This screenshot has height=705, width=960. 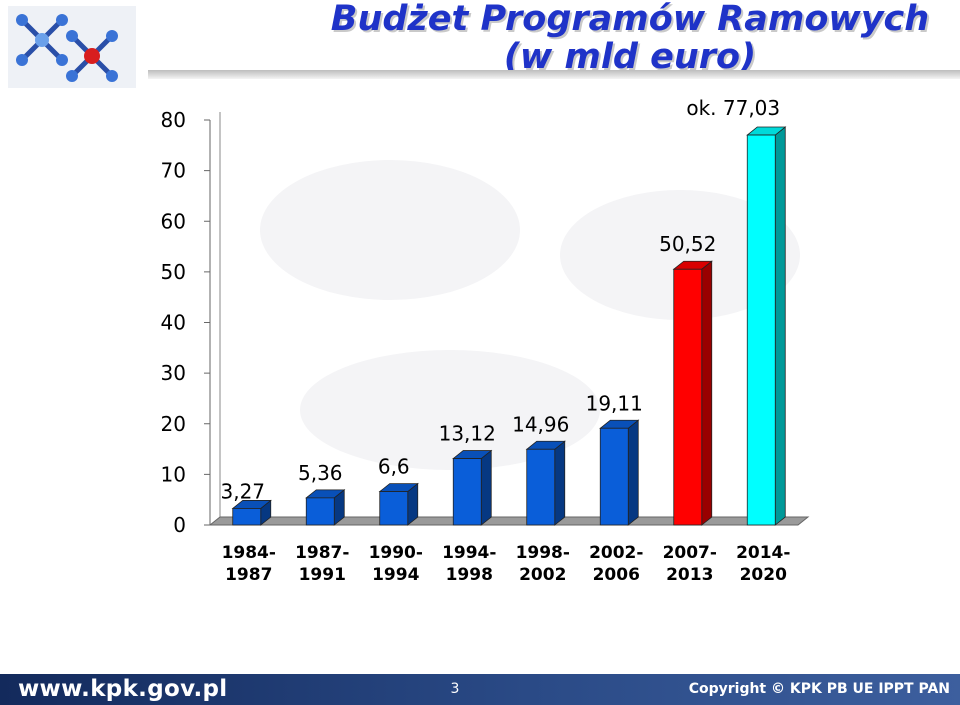 What do you see at coordinates (687, 244) in the screenshot?
I see `bar-data-label: 50,52` at bounding box center [687, 244].